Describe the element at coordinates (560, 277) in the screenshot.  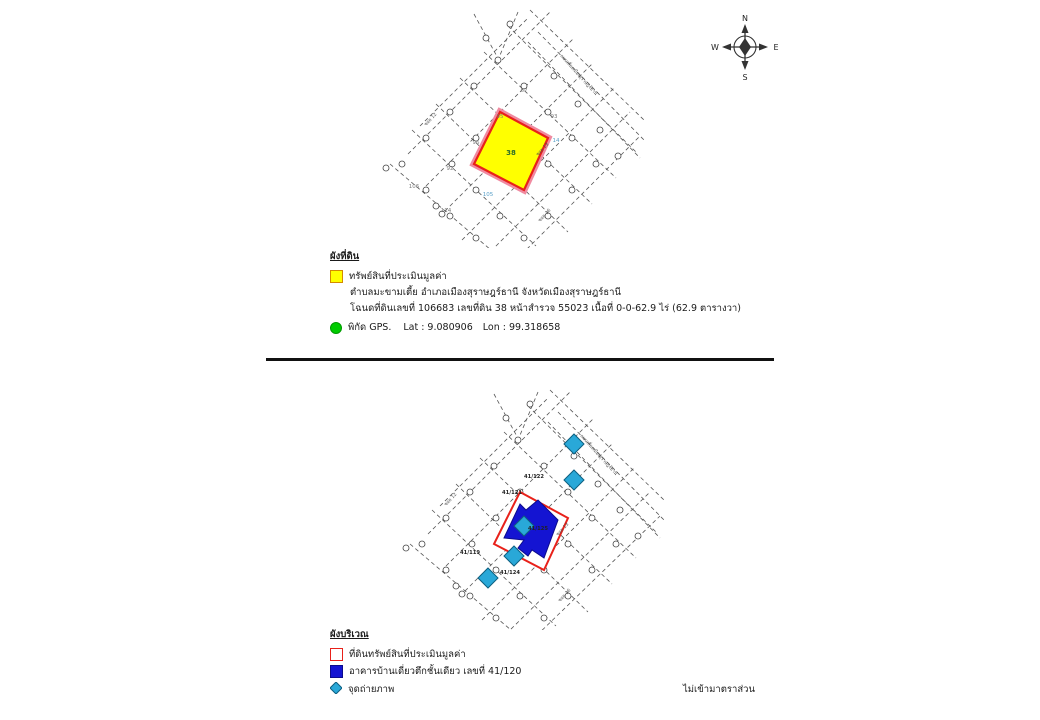
I see `legend-item-assessed-asset: ทรัพย์สินที่ประเมินมูลค่า` at that location.